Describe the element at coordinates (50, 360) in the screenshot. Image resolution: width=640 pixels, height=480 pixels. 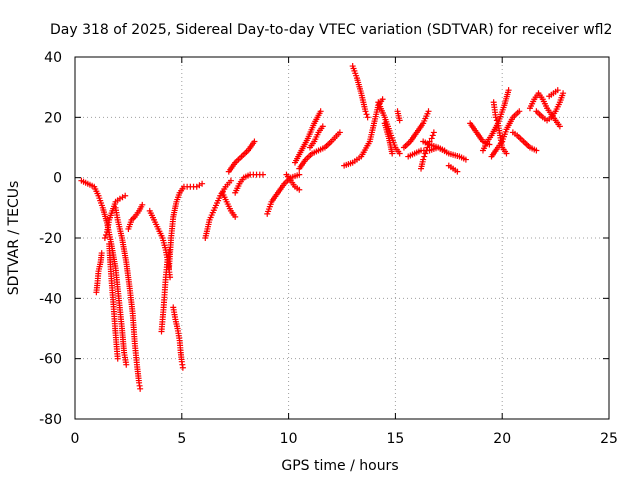
I see `y-tick-label: -60` at that location.